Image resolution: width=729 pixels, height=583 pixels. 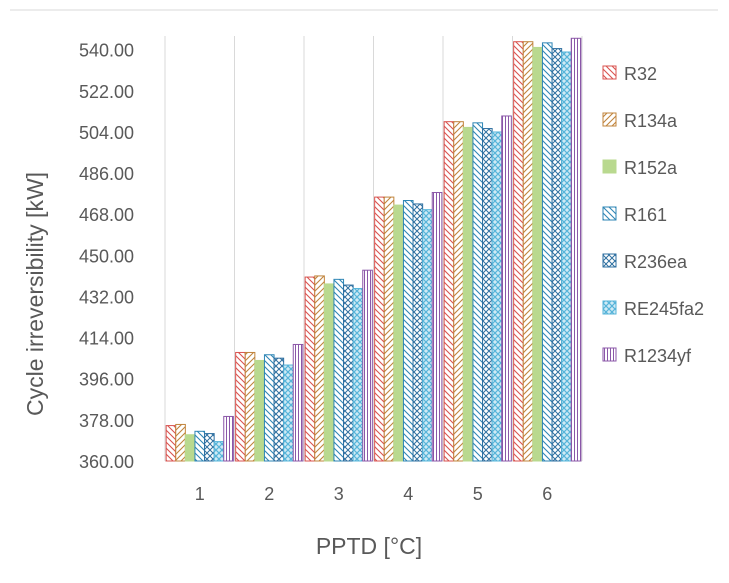 I want to click on x-tick-label: 1, so click(x=200, y=494).